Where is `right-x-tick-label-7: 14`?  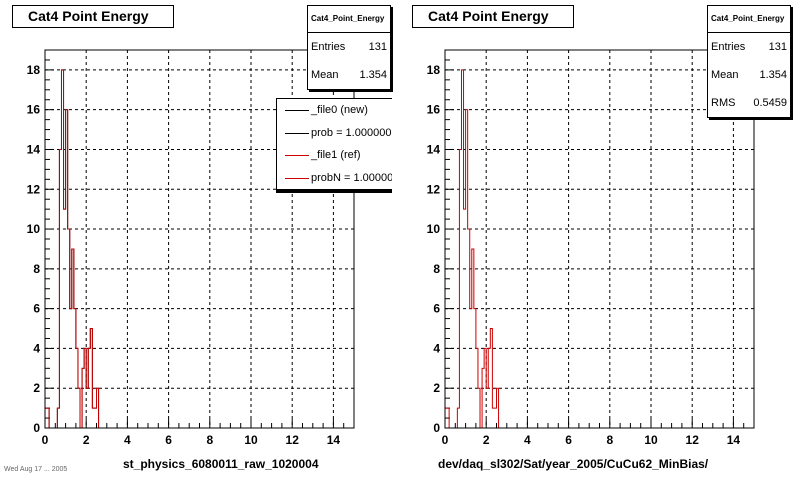 right-x-tick-label-7: 14 is located at coordinates (734, 440).